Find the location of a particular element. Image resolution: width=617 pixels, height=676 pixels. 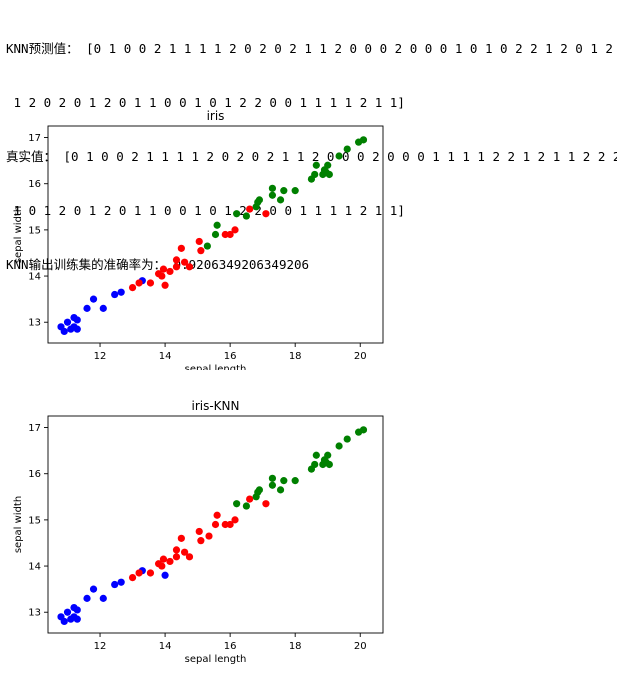

chart-title: iris is located at coordinates (216, 116).